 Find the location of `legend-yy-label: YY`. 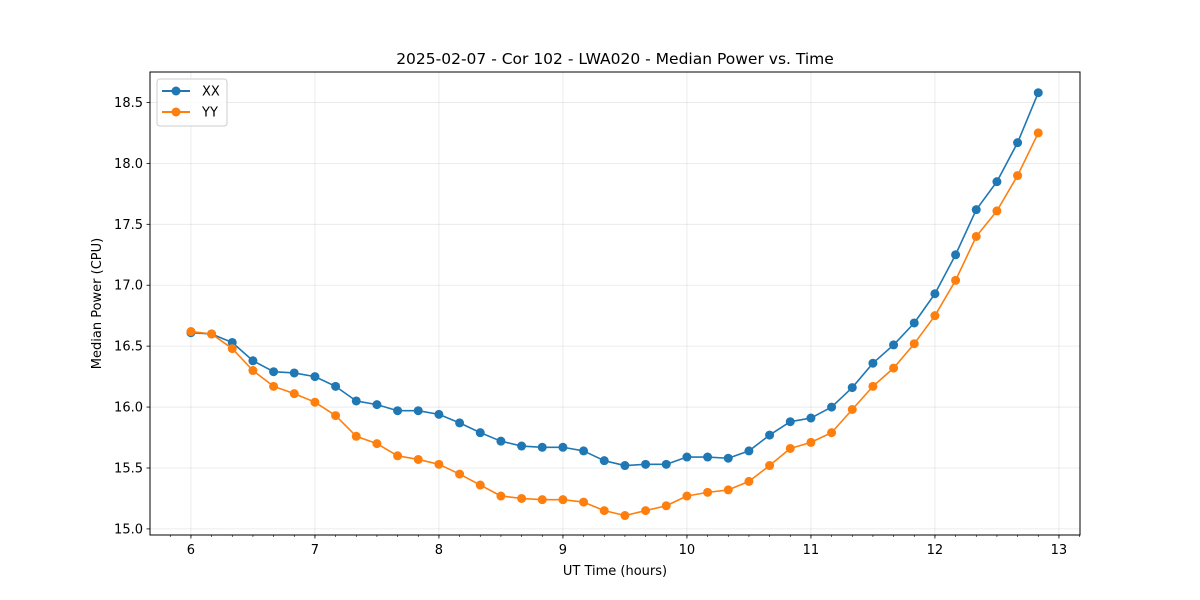

legend-yy-label: YY is located at coordinates (209, 113).